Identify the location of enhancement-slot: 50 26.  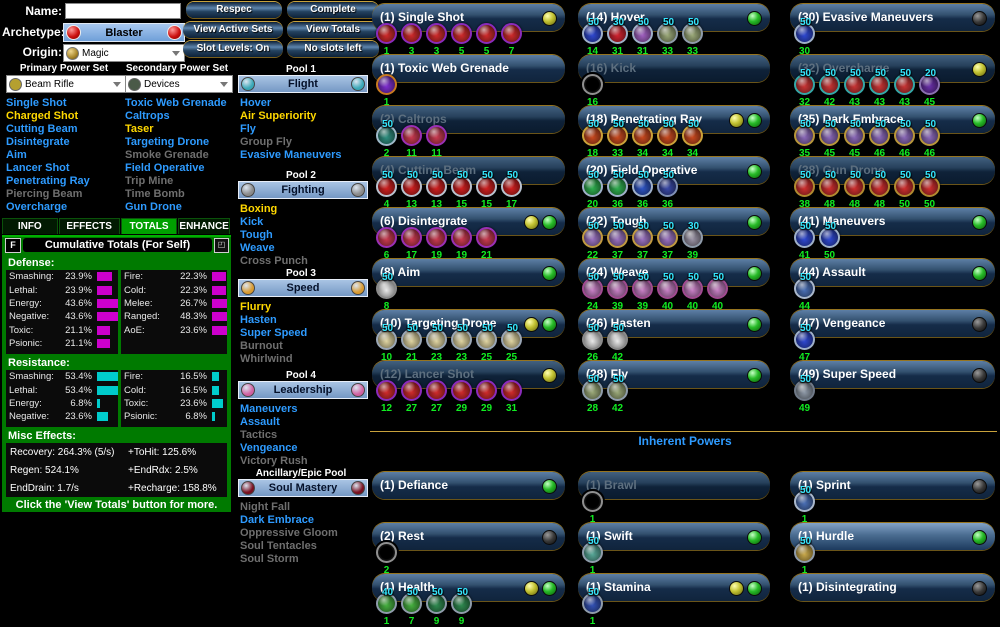
(593, 343).